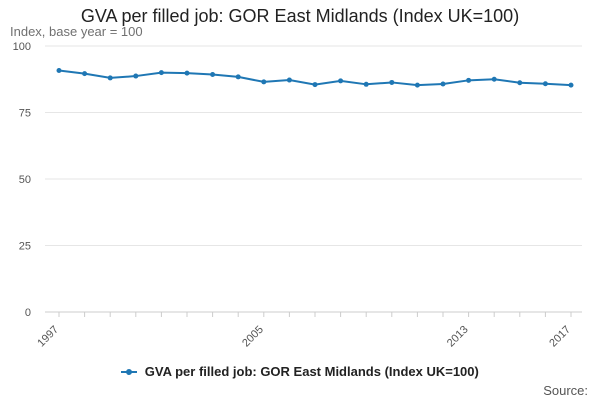 This screenshot has width=600, height=400. I want to click on y-tick-label: 0, so click(28, 313).